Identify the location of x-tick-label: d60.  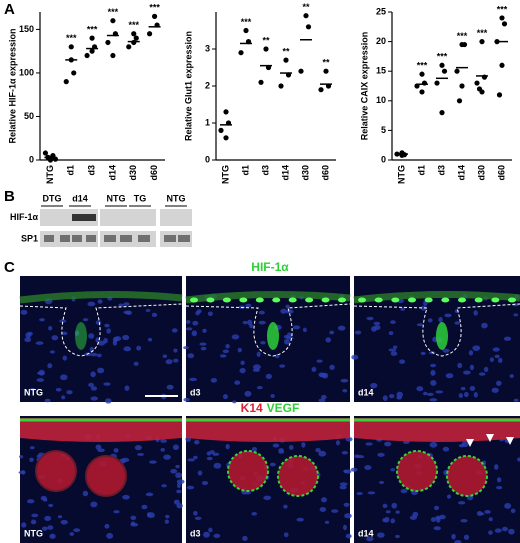
(325, 173).